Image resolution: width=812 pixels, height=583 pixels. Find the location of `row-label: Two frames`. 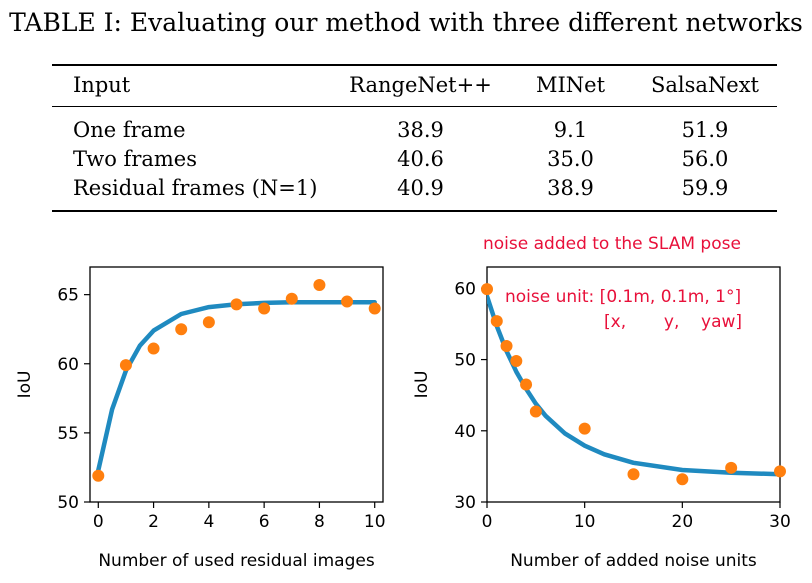

row-label: Two frames is located at coordinates (135, 158).